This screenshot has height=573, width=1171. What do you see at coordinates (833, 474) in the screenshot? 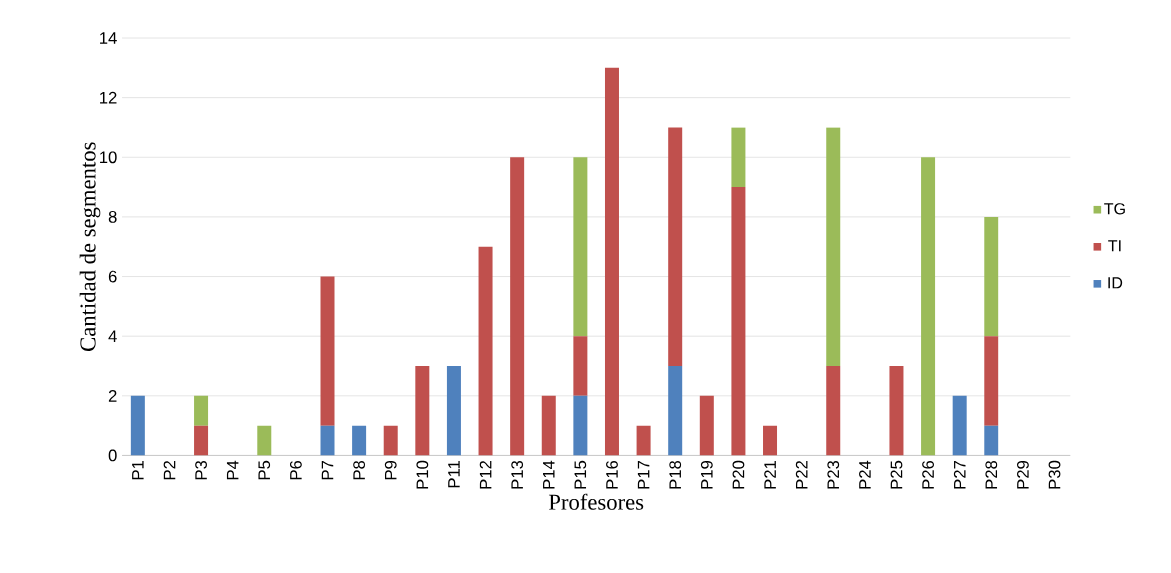
I see `x-tick-label: P23` at bounding box center [833, 474].